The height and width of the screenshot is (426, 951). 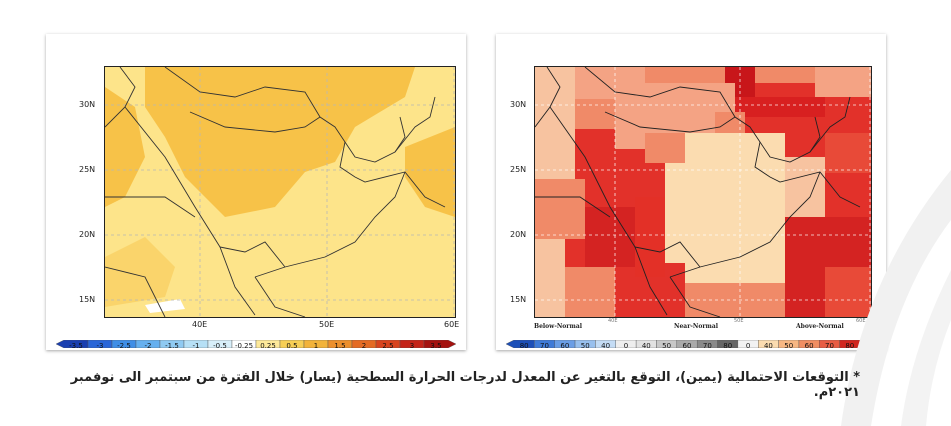 I want to click on watermark-decoration, so click(x=896, y=298).